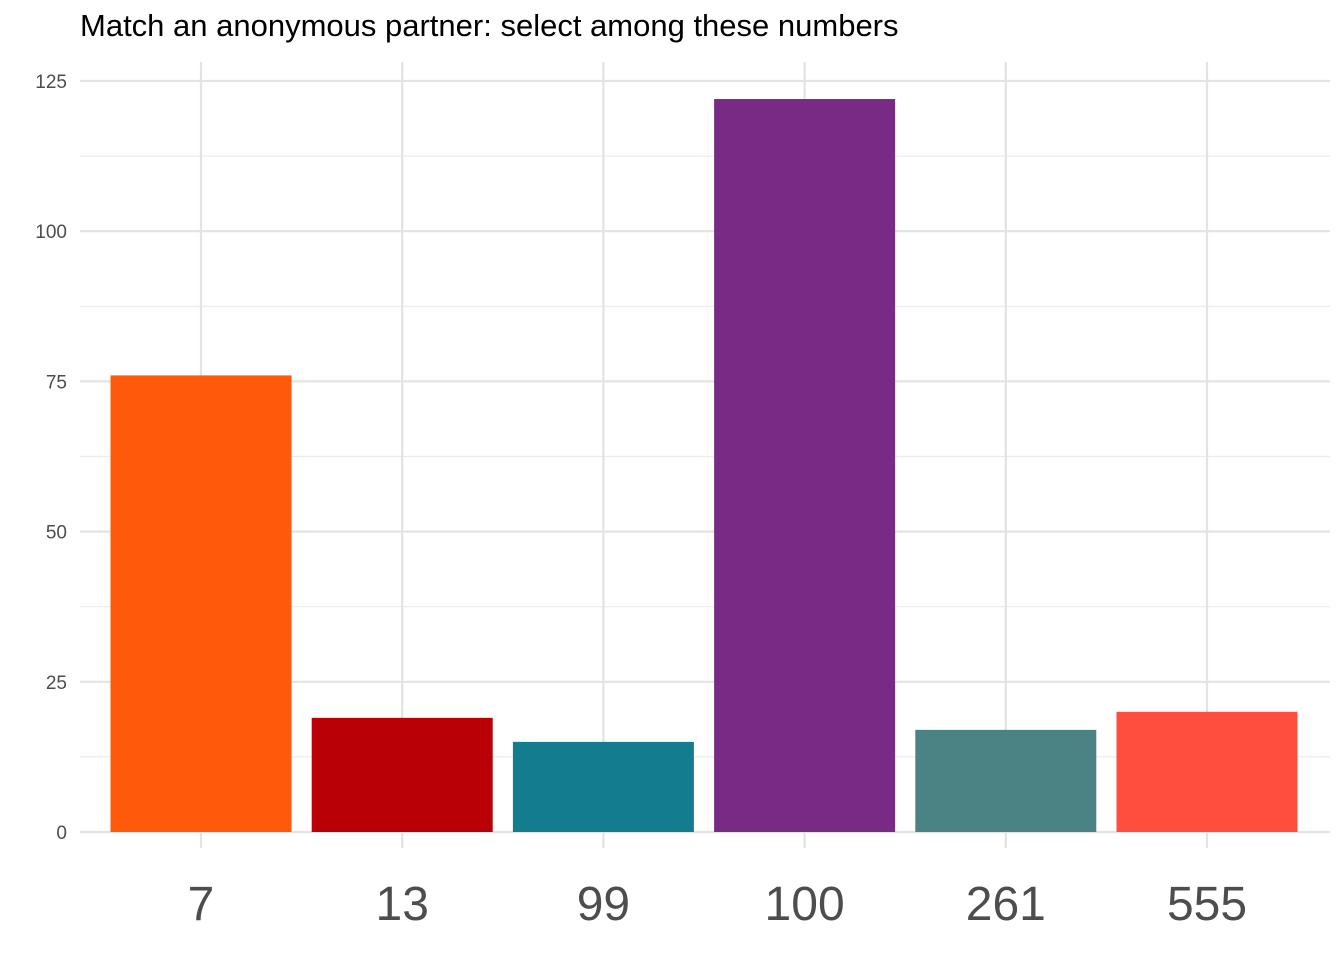 The height and width of the screenshot is (960, 1344). I want to click on y-tick-label: 75, so click(56, 382).